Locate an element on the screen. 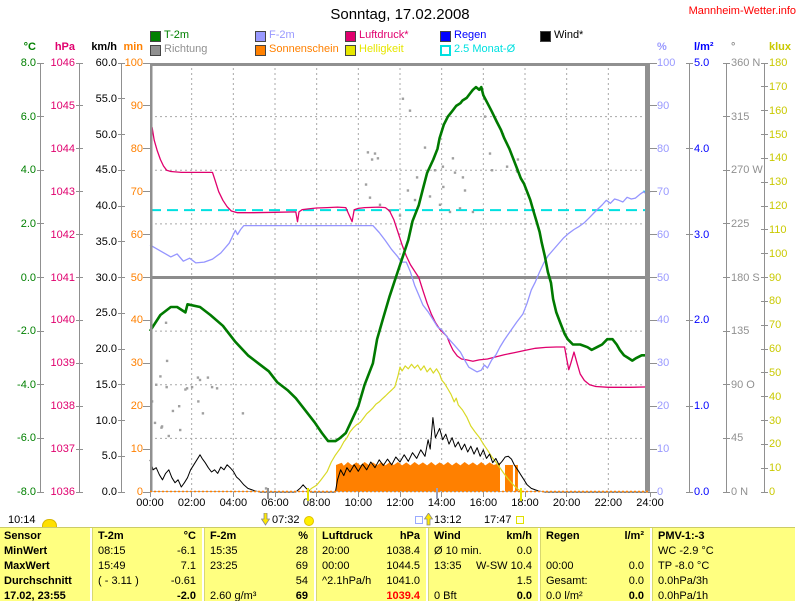 This screenshot has width=800, height=601. table-cell: -0.61 is located at coordinates (183, 581).